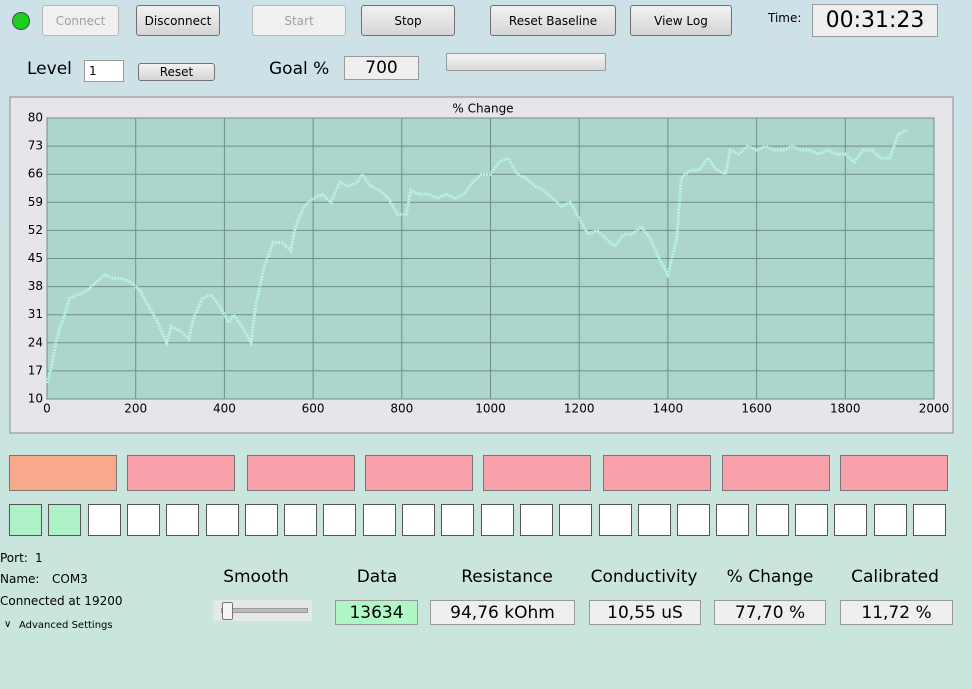 This screenshot has width=972, height=689. What do you see at coordinates (47, 409) in the screenshot?
I see `x-tick-label: 0` at bounding box center [47, 409].